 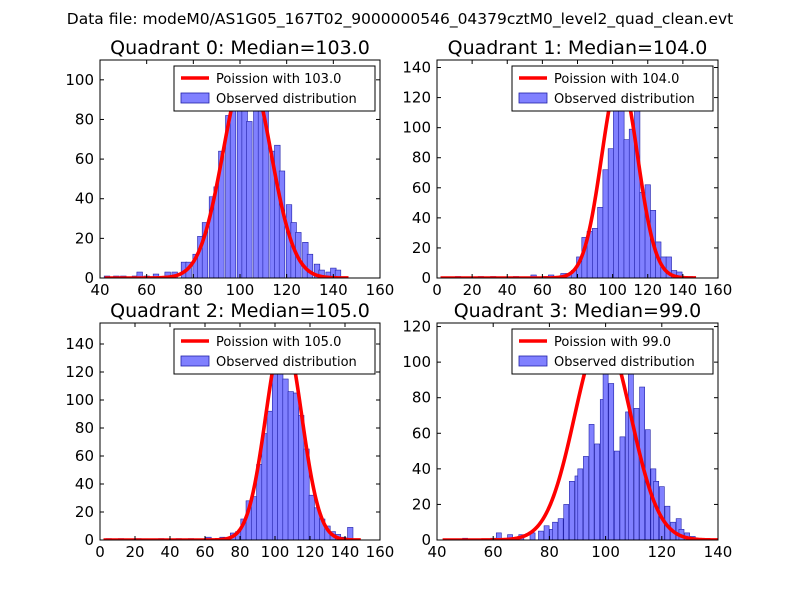 I want to click on x-tick-label: 0, so click(x=100, y=552).